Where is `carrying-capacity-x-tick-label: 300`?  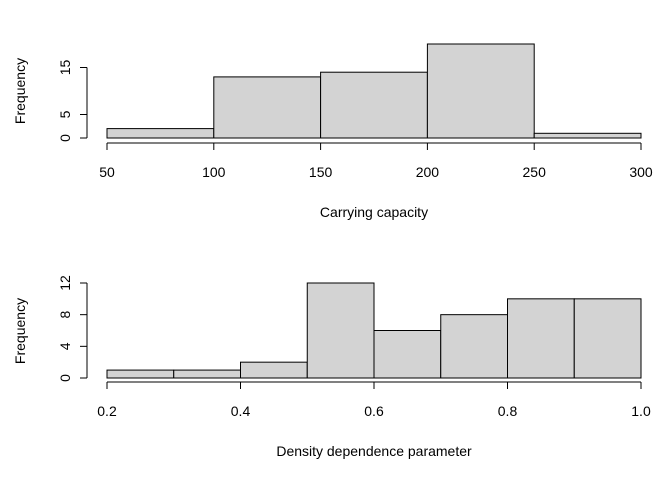
carrying-capacity-x-tick-label: 300 is located at coordinates (641, 172).